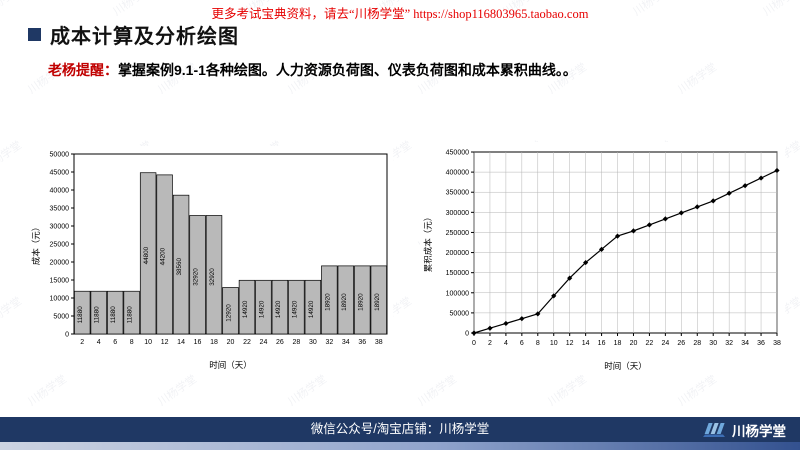 The height and width of the screenshot is (450, 800). Describe the element at coordinates (759, 431) in the screenshot. I see `footer-logo-text: 川杨学堂` at that location.